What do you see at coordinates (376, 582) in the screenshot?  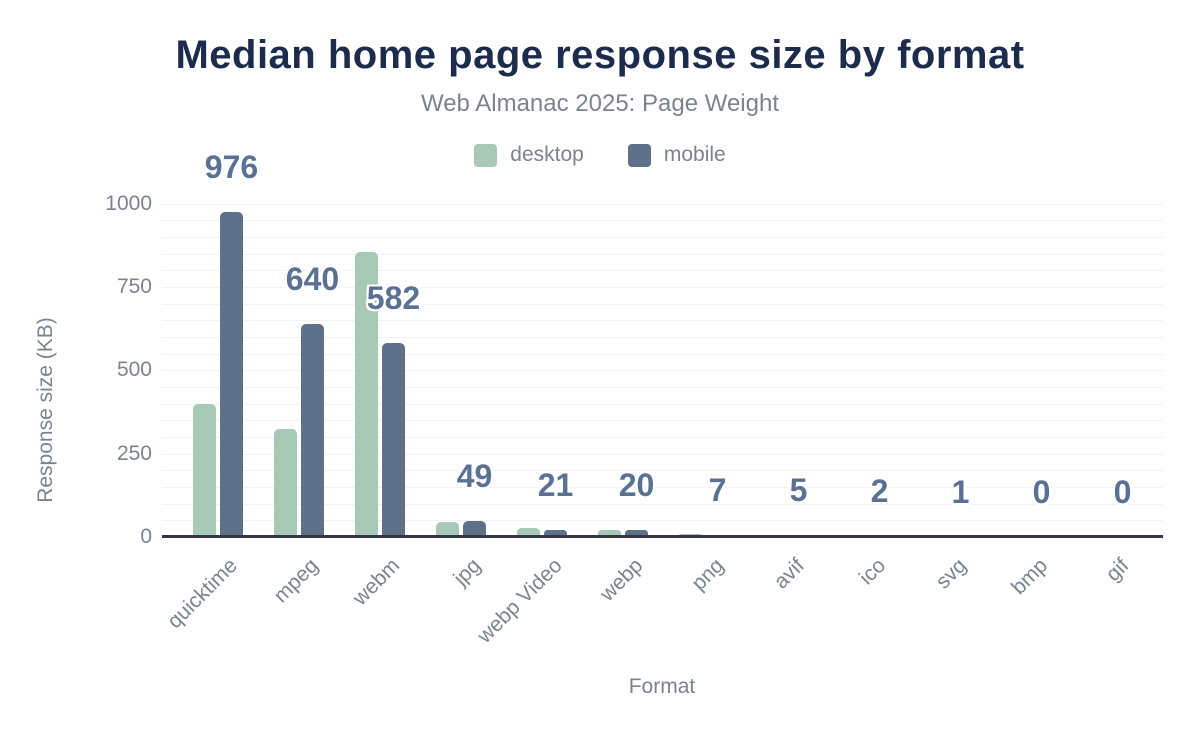 I see `x-tick-webm: webm` at bounding box center [376, 582].